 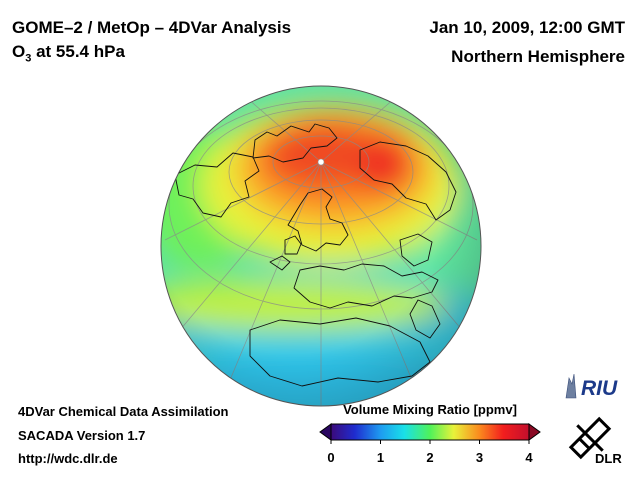 What do you see at coordinates (325, 432) in the screenshot?
I see `colorbar-min-arrow` at bounding box center [325, 432].